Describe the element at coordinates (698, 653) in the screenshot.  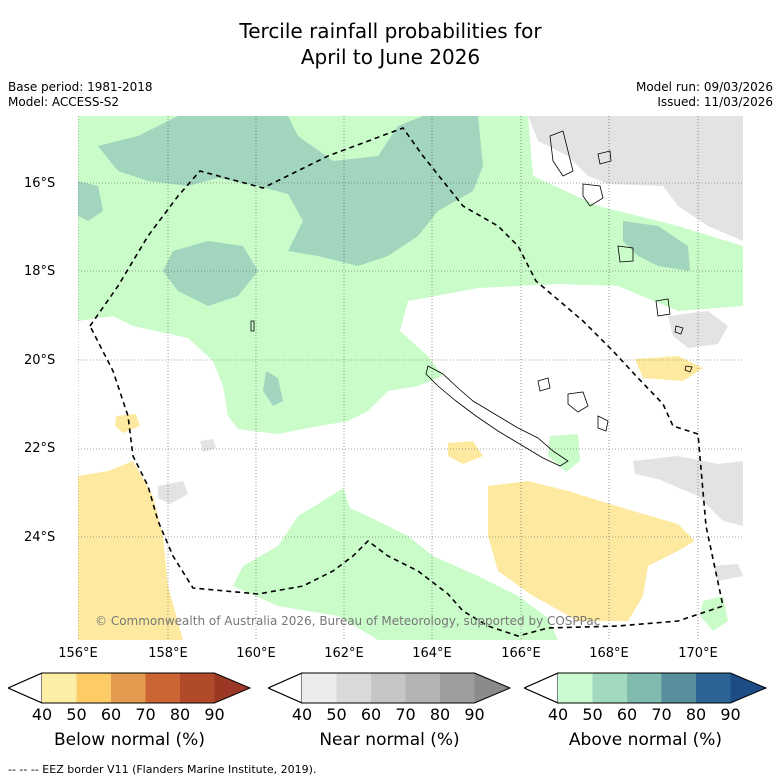
I see `lon-label-170e: 170°E` at that location.